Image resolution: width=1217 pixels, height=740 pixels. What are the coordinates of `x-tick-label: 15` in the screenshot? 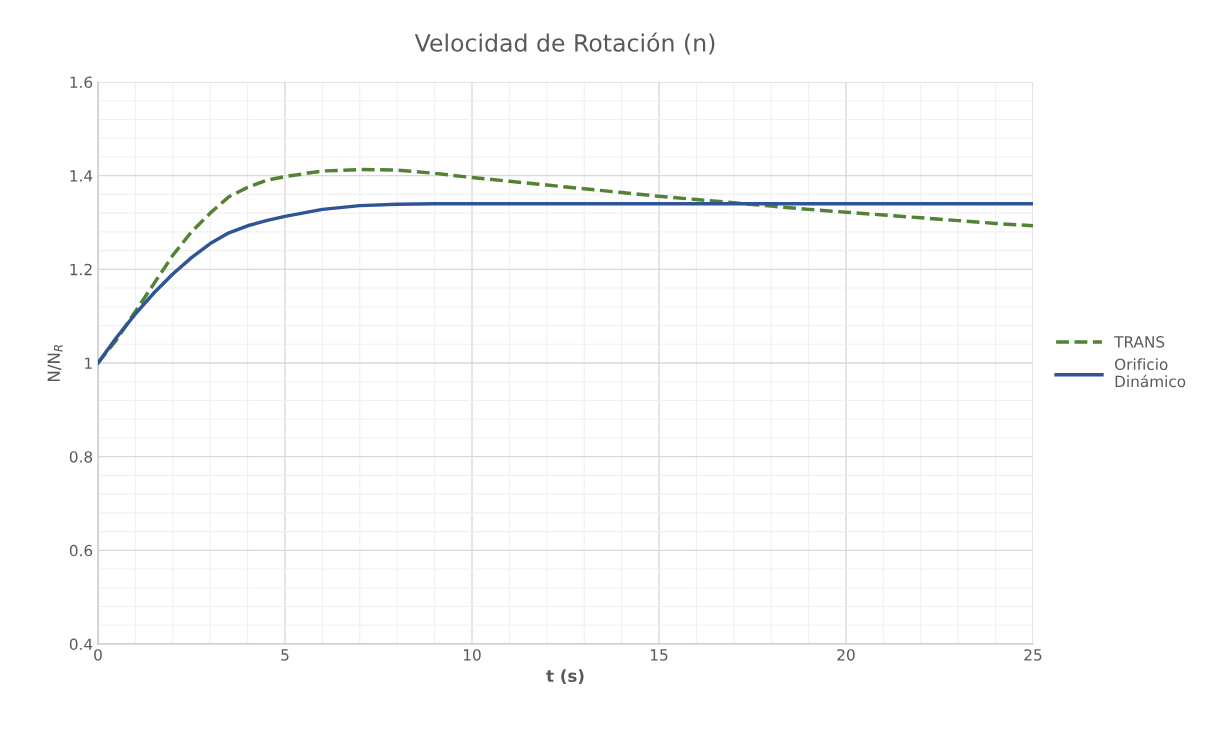 It's located at (659, 655).